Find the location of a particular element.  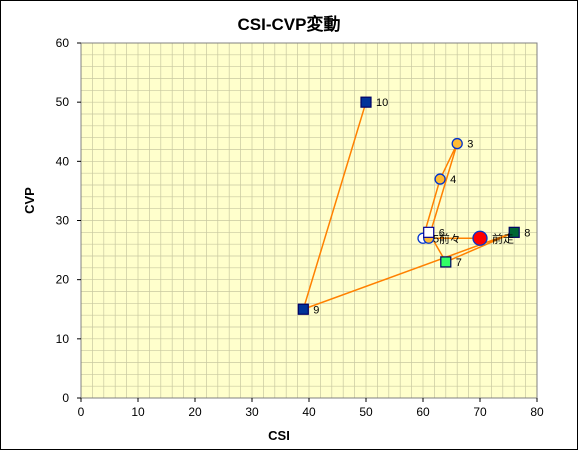

x-tick-label: 80 is located at coordinates (537, 412).